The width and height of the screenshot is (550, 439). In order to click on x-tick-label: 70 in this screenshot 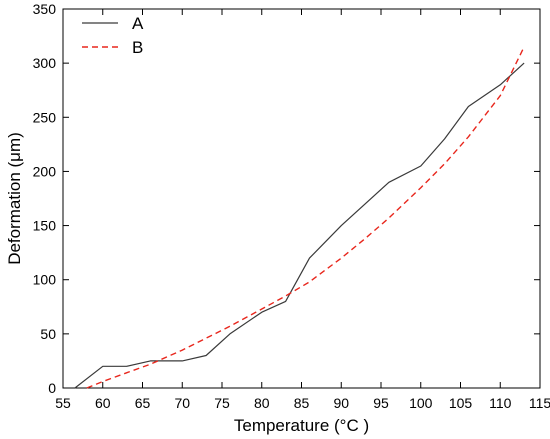, I will do `click(182, 403)`.